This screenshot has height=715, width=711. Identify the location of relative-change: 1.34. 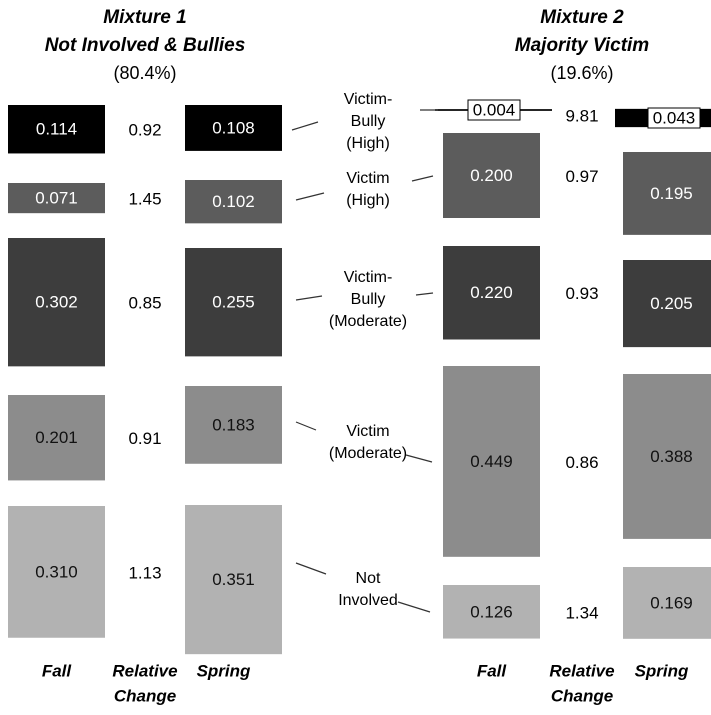
(581, 612).